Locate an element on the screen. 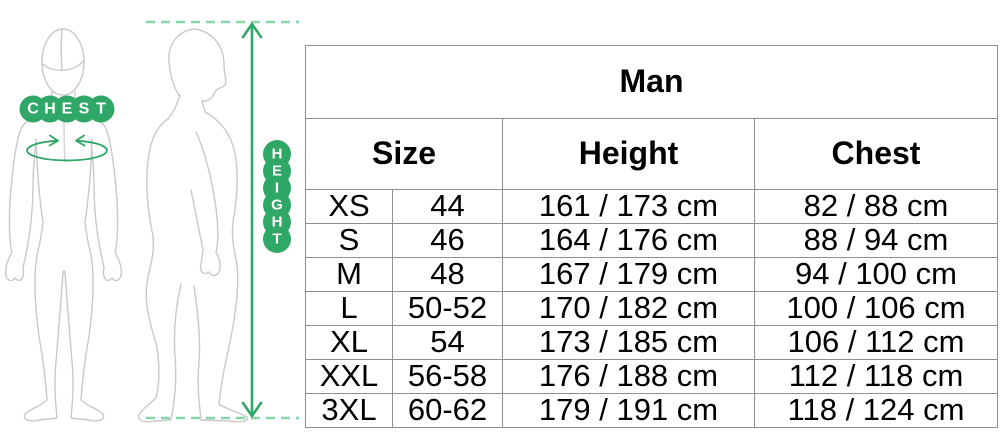 The image size is (1000, 436). size-letter-cell: 3XL is located at coordinates (349, 410).